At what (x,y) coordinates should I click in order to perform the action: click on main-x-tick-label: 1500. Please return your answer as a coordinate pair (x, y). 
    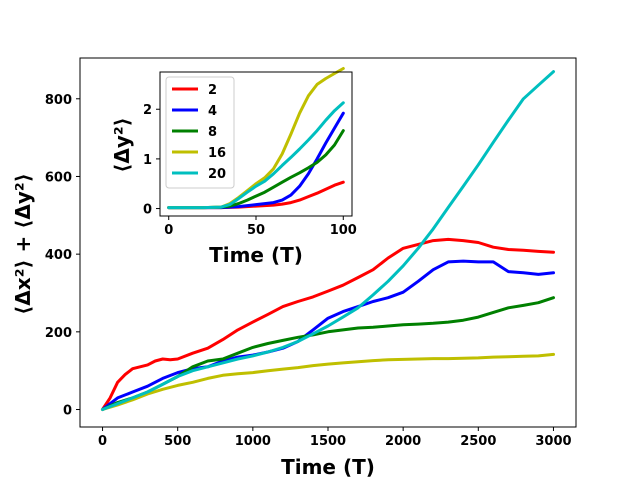
    Looking at the image, I should click on (328, 441).